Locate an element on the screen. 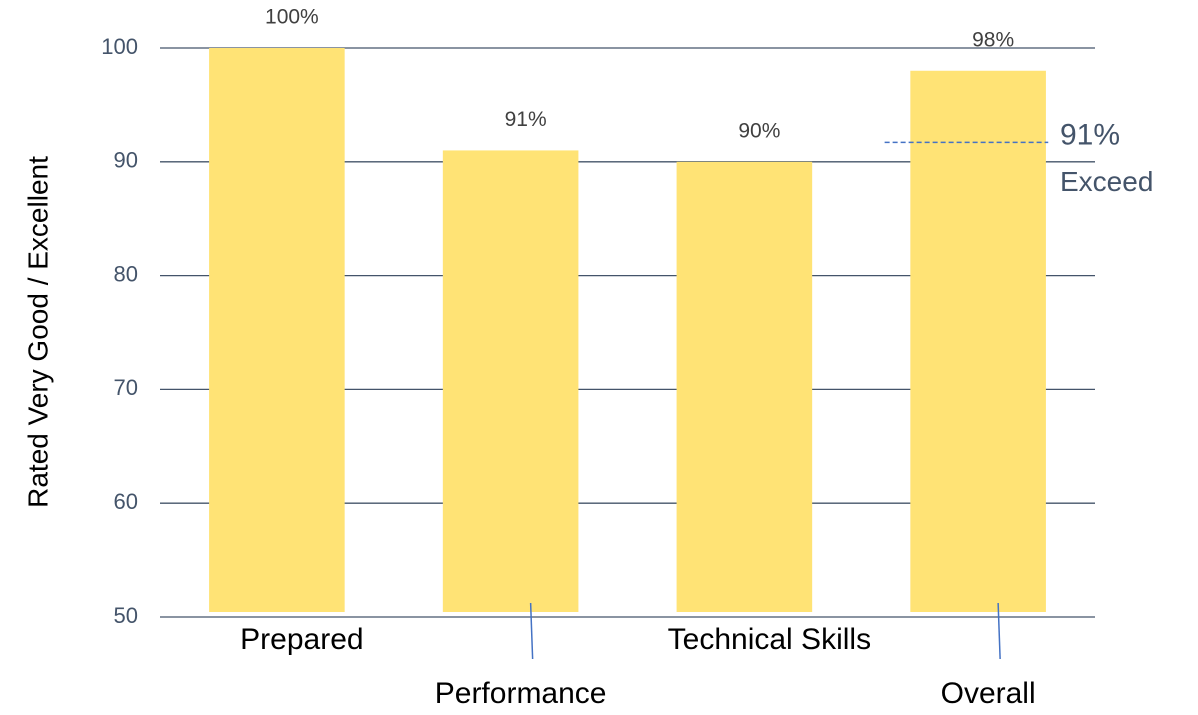  x-tick-label: Performance is located at coordinates (521, 693).